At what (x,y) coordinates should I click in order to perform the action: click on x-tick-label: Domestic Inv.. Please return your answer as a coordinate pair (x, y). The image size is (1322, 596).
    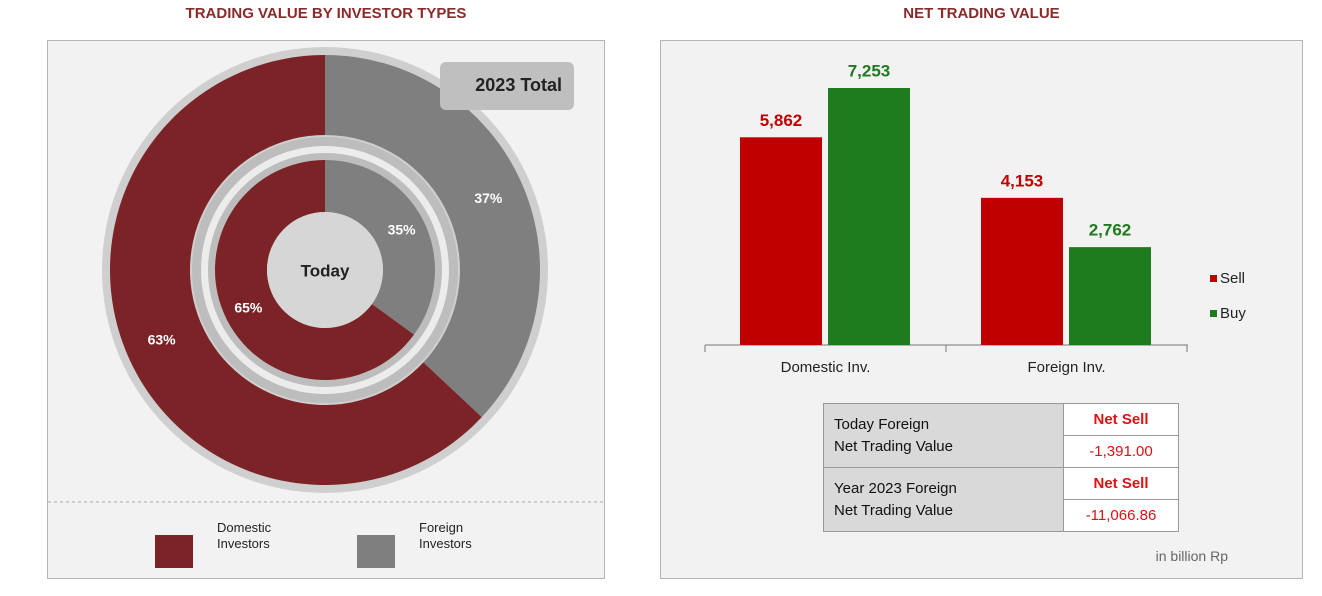
    Looking at the image, I should click on (826, 367).